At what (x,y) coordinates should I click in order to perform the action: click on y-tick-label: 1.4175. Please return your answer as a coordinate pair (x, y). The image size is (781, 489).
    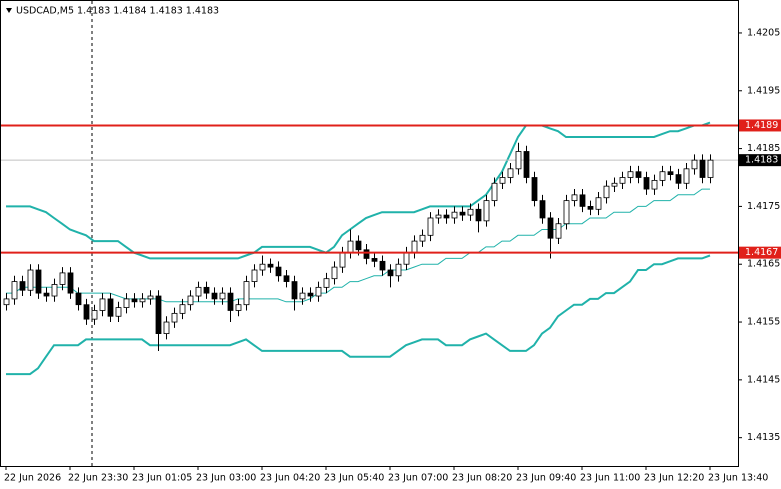
    Looking at the image, I should click on (763, 206).